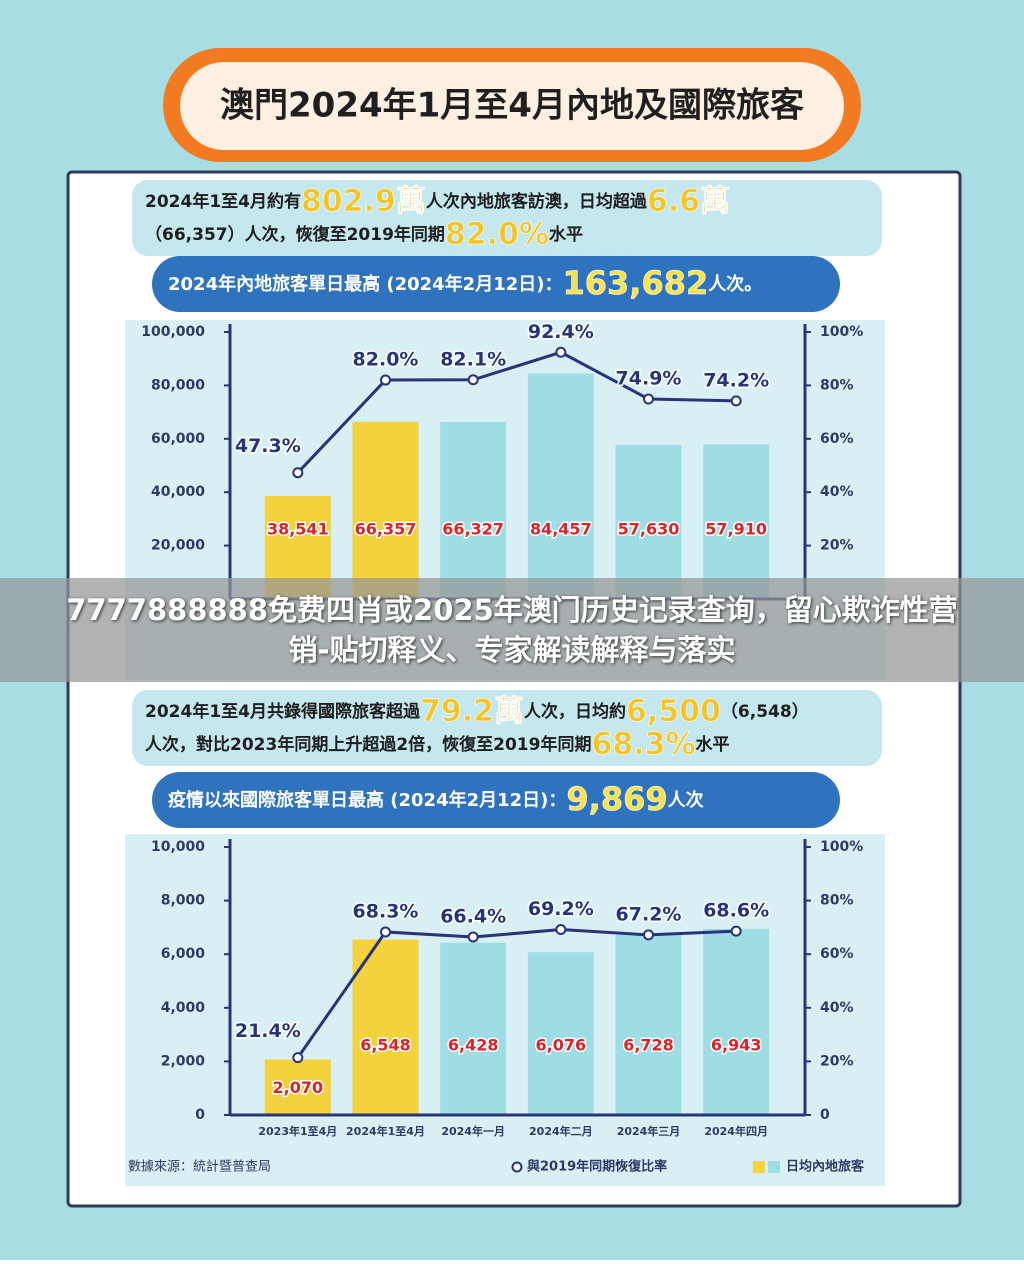  Describe the element at coordinates (616, 799) in the screenshot. I see `highlight: 9,869` at that location.